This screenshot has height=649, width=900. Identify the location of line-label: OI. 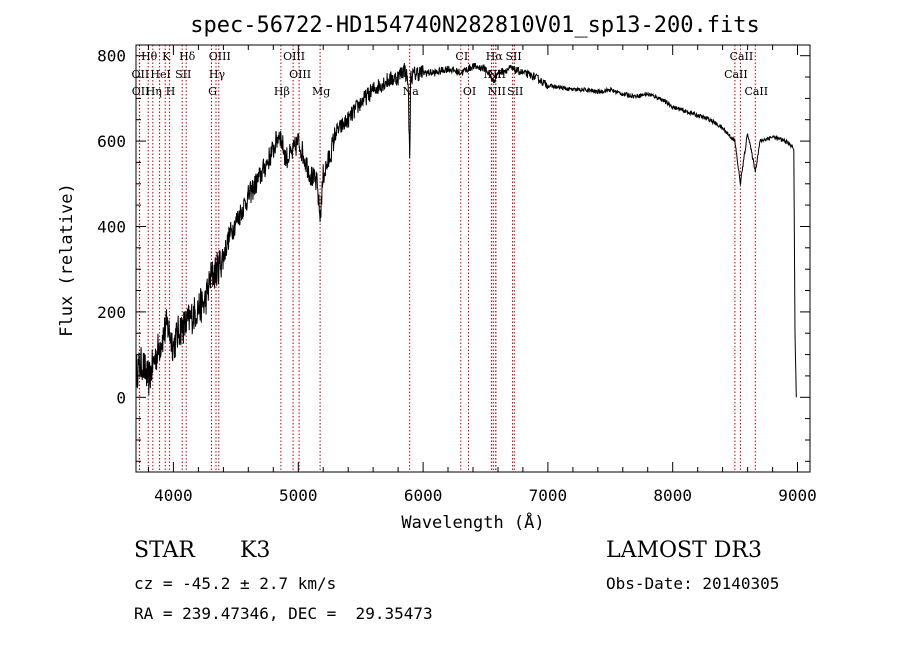
(469, 91).